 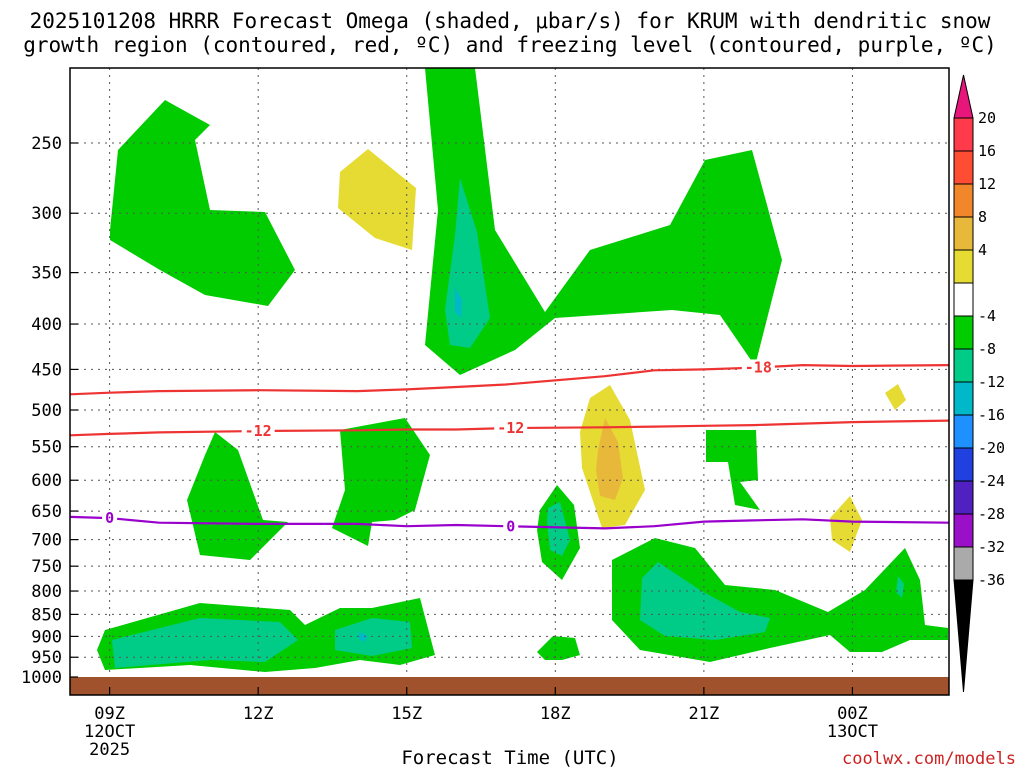 What do you see at coordinates (46, 370) in the screenshot?
I see `y-tick-label: 450` at bounding box center [46, 370].